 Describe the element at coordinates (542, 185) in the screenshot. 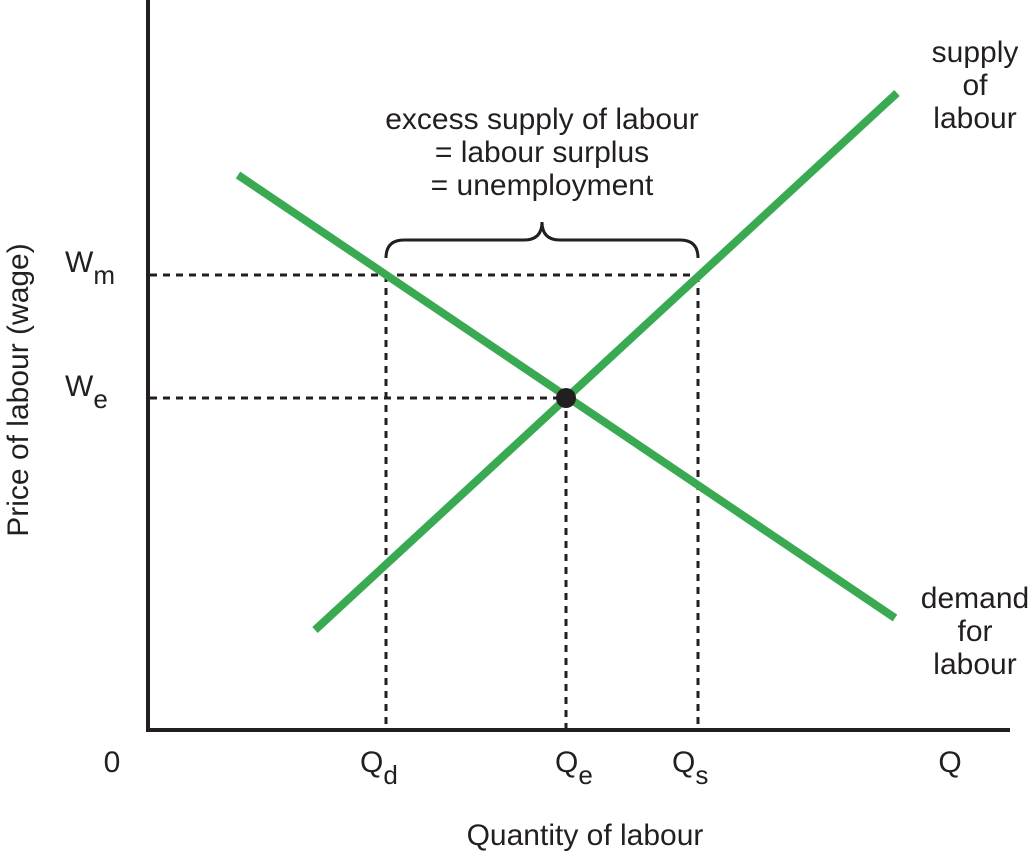

I see `annotation-line: = unemployment` at that location.